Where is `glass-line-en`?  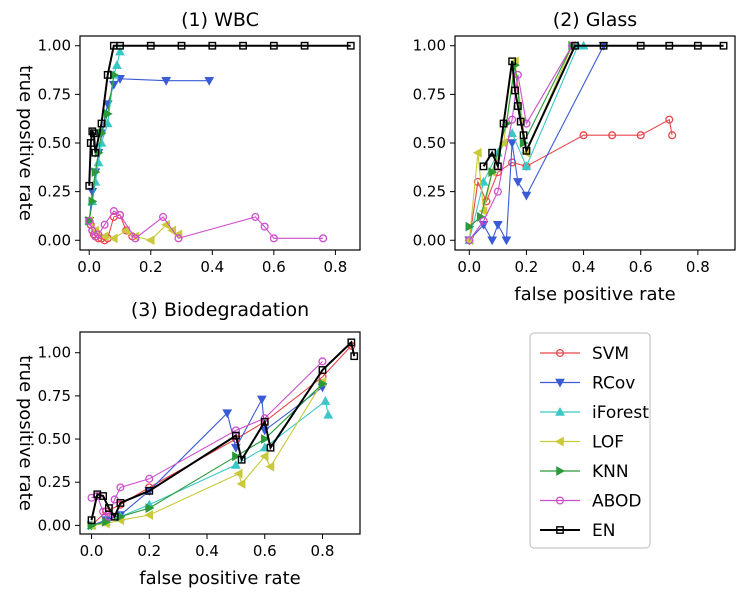 glass-line-en is located at coordinates (603, 107).